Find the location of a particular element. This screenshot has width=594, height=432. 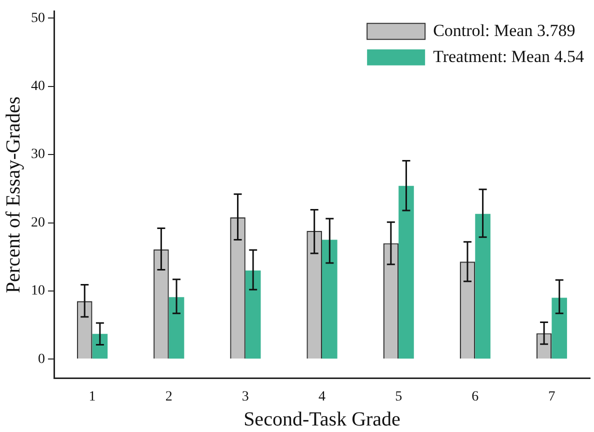

y-tick-label: 10 is located at coordinates (38, 291).